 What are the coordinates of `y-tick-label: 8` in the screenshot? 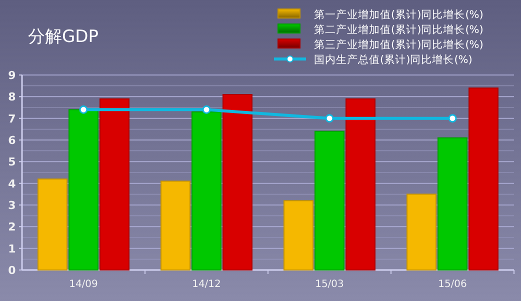 It's located at (12, 97).